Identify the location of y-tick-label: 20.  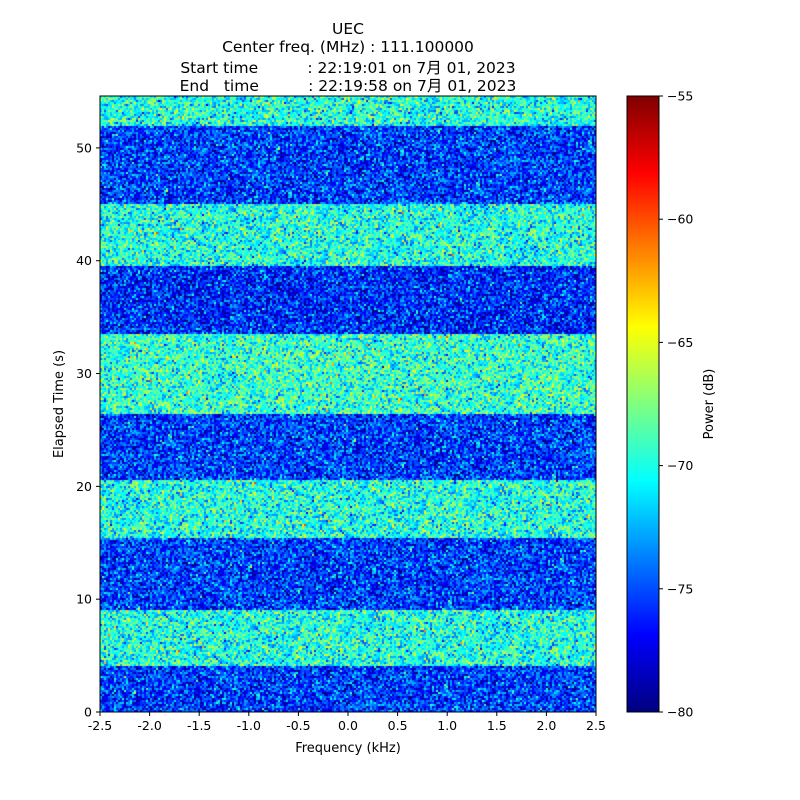
(84, 486).